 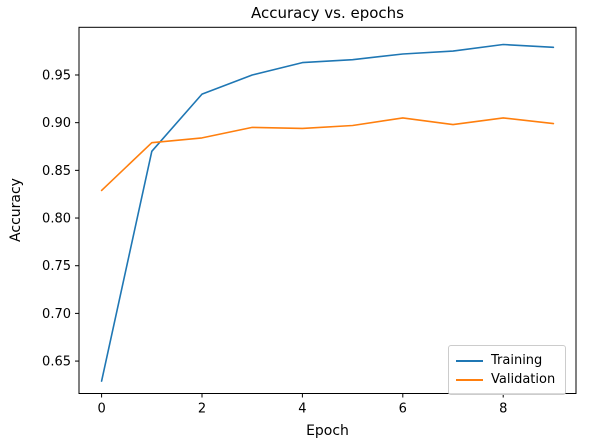 What do you see at coordinates (327, 154) in the screenshot?
I see `validation-line` at bounding box center [327, 154].